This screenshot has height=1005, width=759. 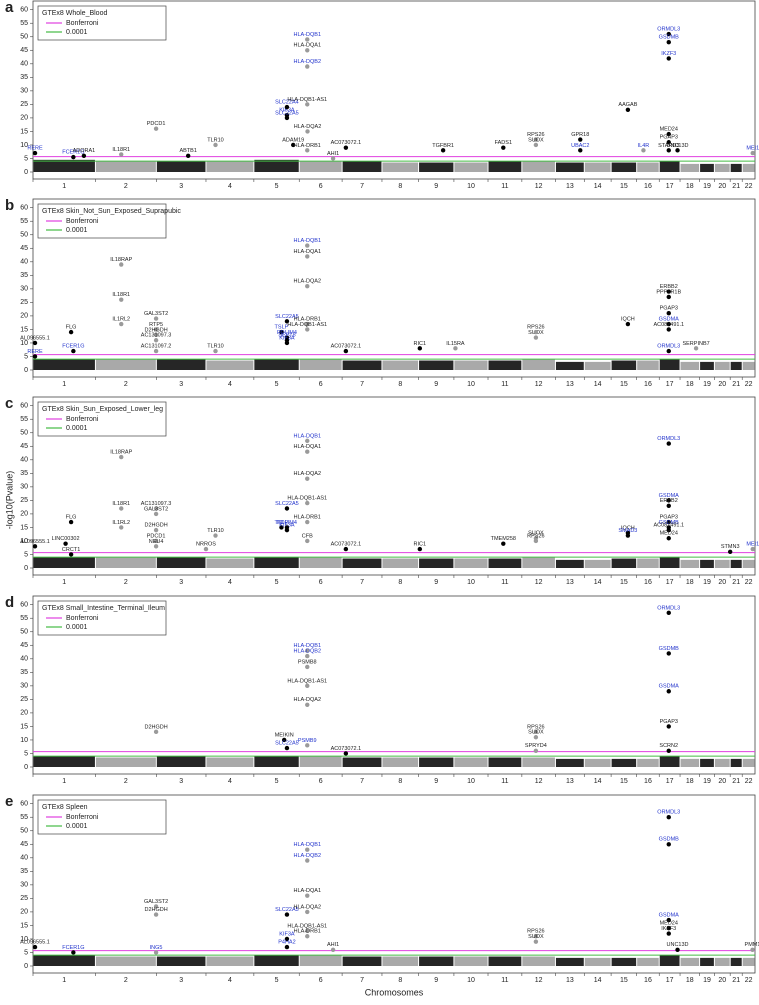 What do you see at coordinates (155, 526) in the screenshot?
I see `hit-label: D2HGDH` at bounding box center [155, 526].